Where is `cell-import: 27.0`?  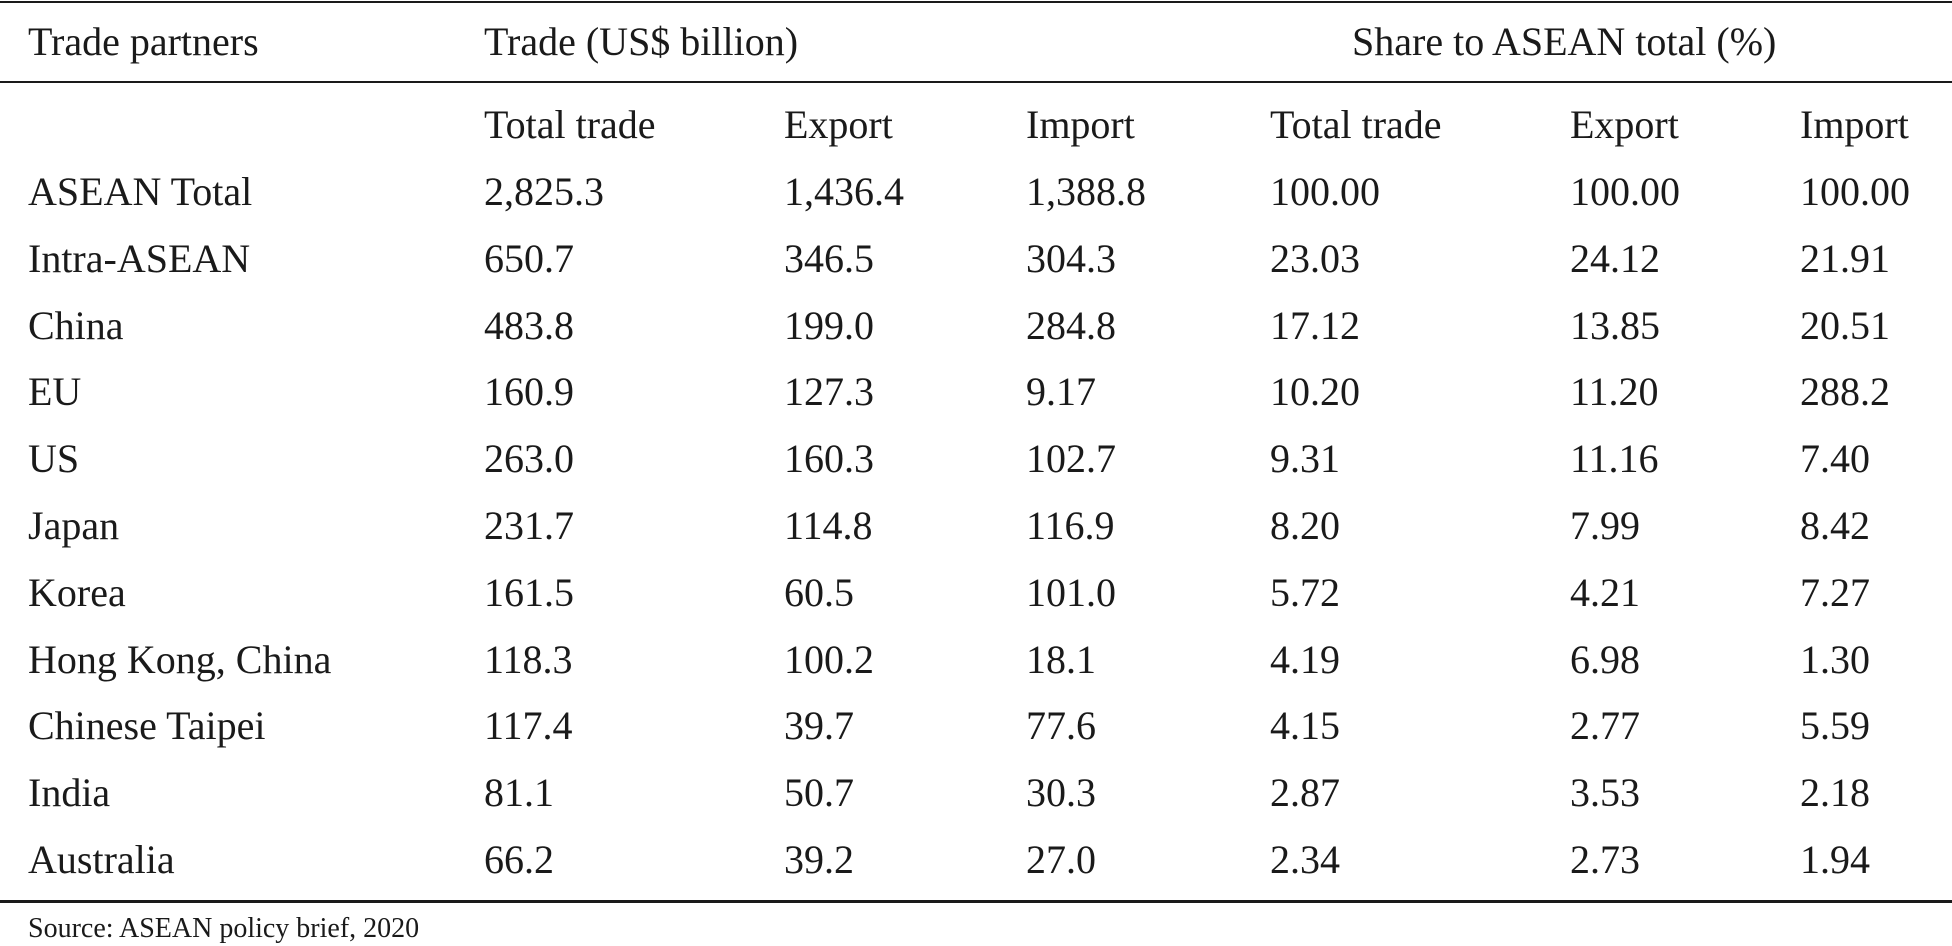
cell-import: 27.0 is located at coordinates (1061, 859).